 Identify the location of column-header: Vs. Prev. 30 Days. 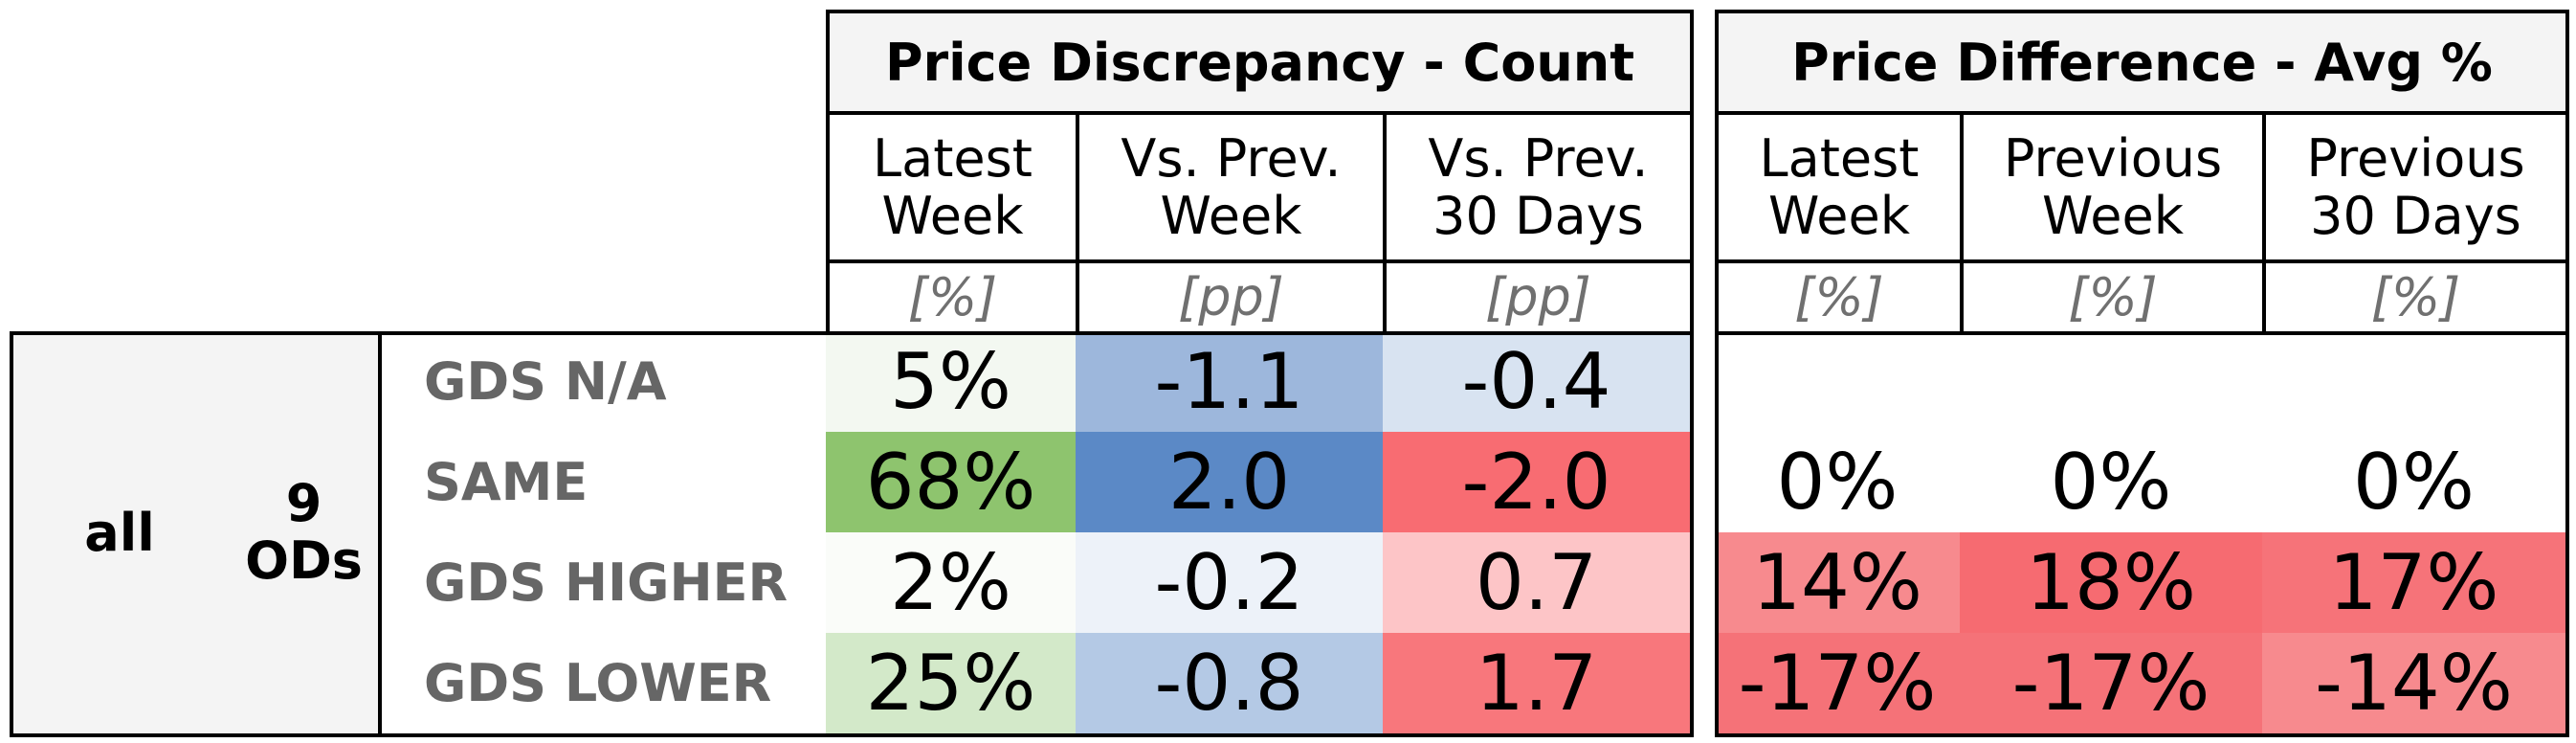
(1538, 189).